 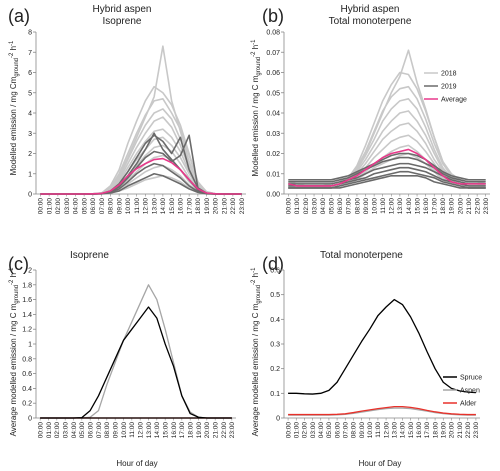 What do you see at coordinates (460, 430) in the screenshot?
I see `panel-d-x-tick-label: 21:00` at bounding box center [460, 430].